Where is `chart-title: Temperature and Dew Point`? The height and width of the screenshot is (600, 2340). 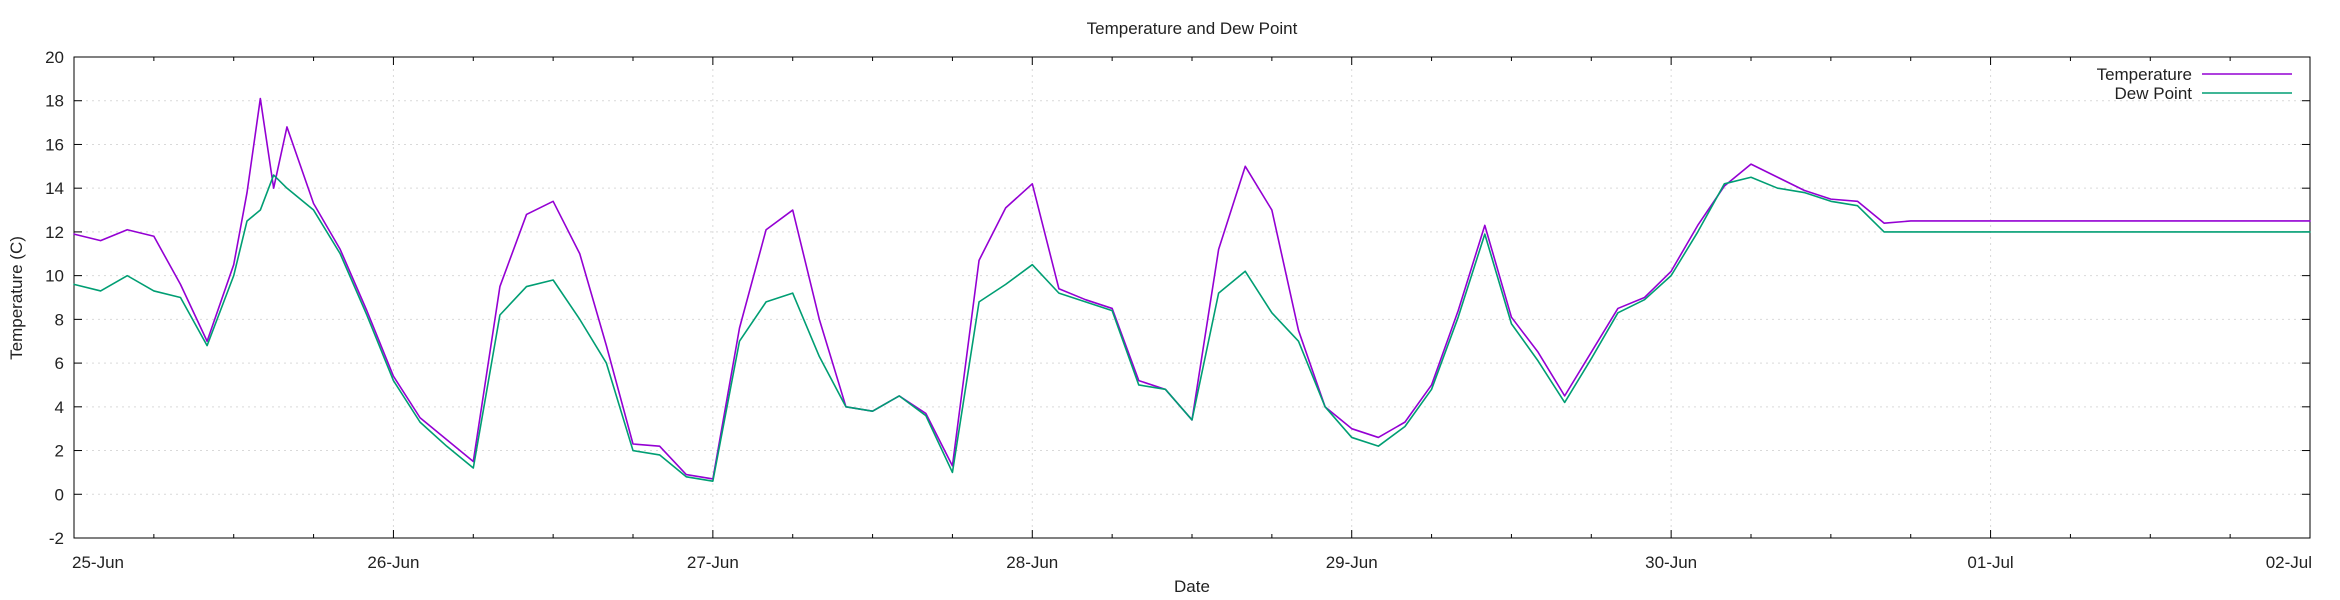 chart-title: Temperature and Dew Point is located at coordinates (1192, 28).